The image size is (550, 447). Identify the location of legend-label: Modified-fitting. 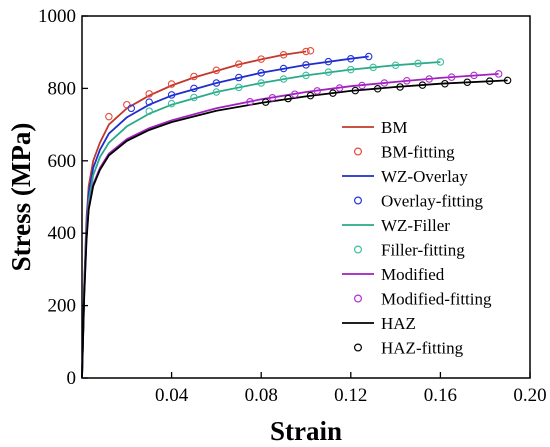
(436, 299).